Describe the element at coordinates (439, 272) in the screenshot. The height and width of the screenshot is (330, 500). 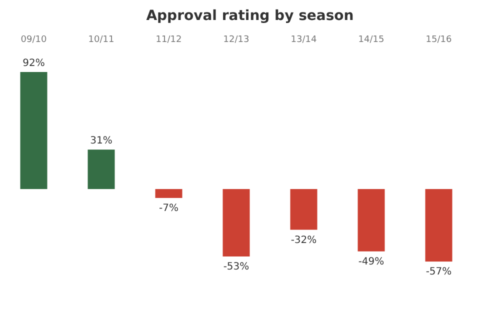
I see `data-label: -57%` at that location.